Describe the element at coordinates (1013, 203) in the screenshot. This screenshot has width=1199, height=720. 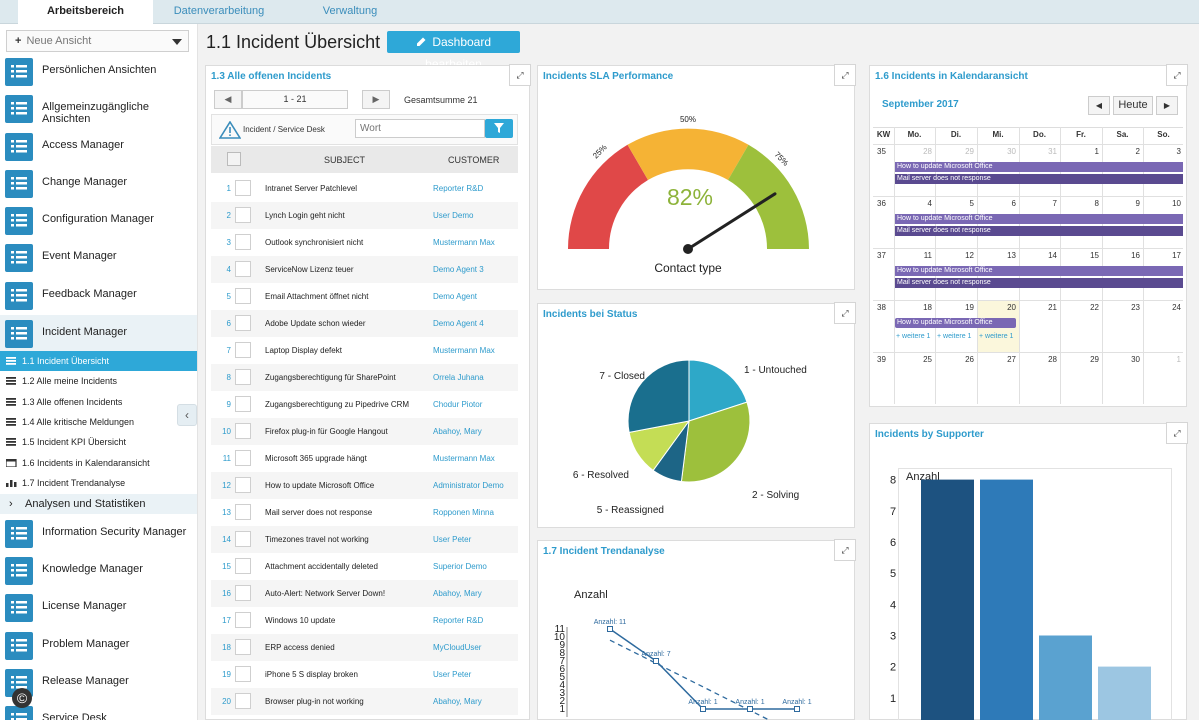
I see `calendar-day: 6` at that location.